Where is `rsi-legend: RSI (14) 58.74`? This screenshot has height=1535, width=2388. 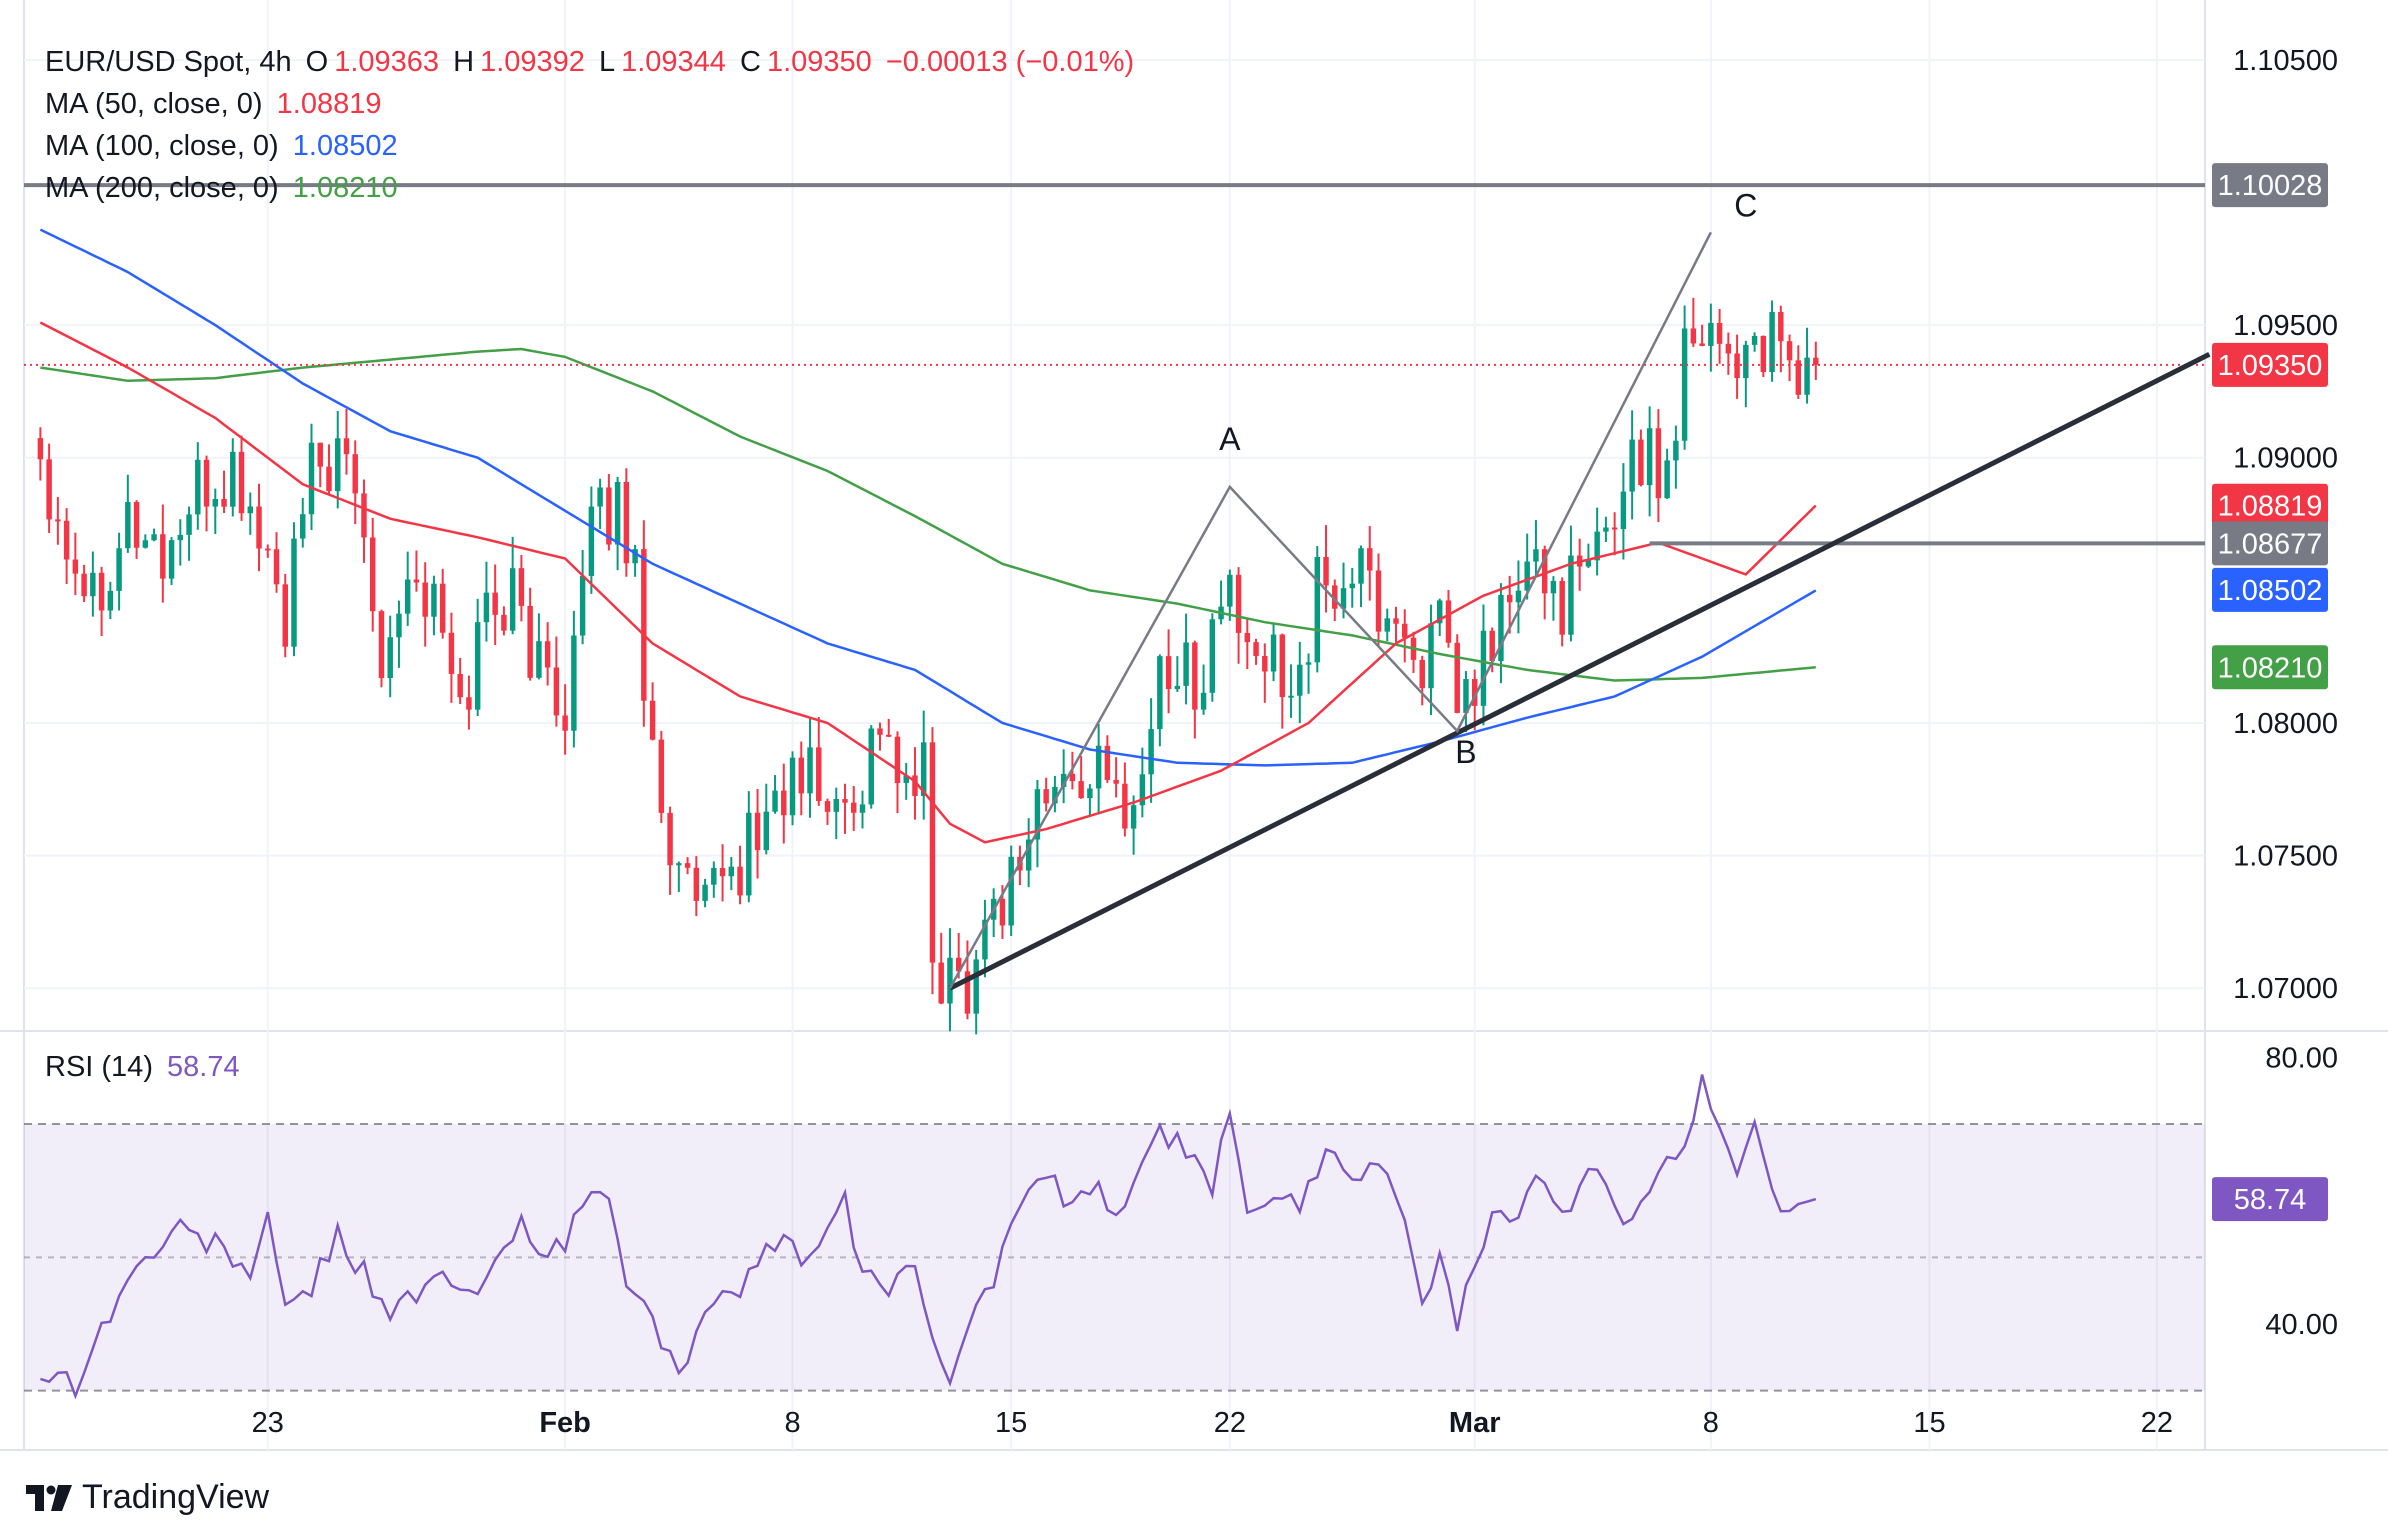
rsi-legend: RSI (14) 58.74 is located at coordinates (145, 1067).